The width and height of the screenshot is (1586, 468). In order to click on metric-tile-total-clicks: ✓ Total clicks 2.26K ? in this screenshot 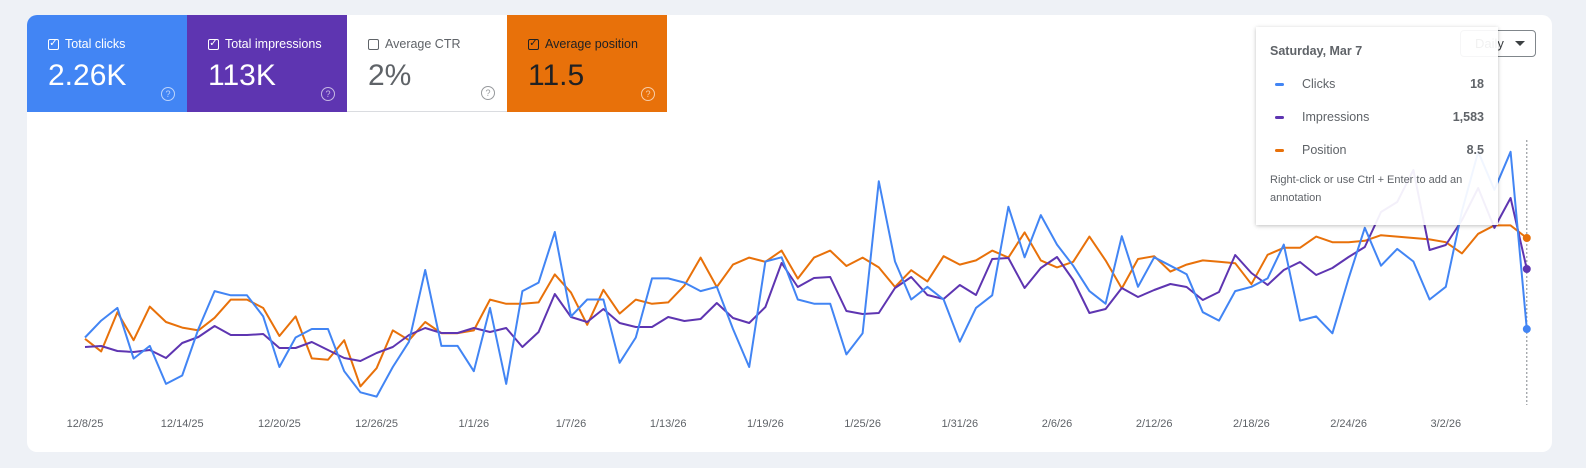, I will do `click(107, 63)`.